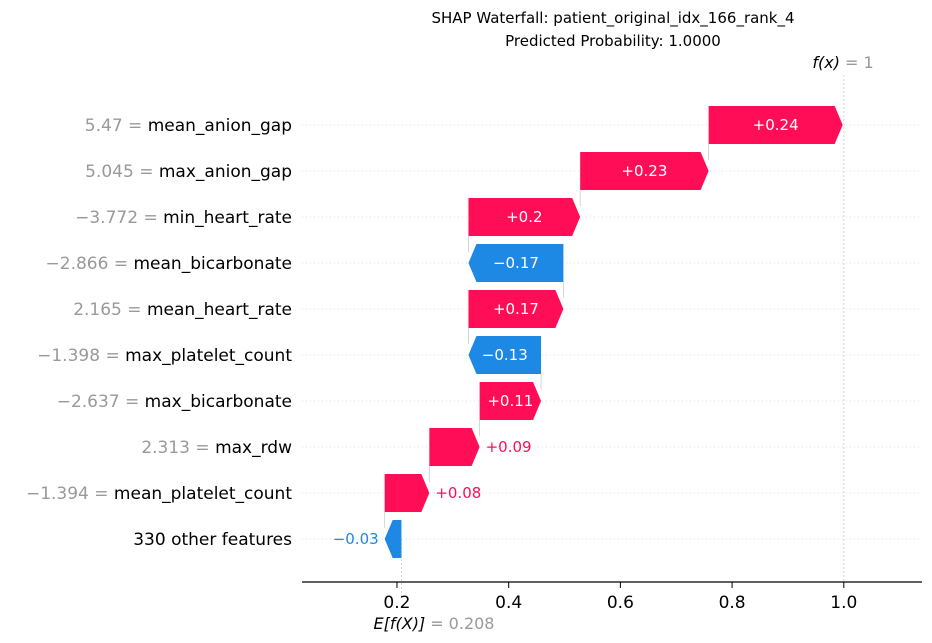  I want to click on feature-value: −1.394 =, so click(70, 494).